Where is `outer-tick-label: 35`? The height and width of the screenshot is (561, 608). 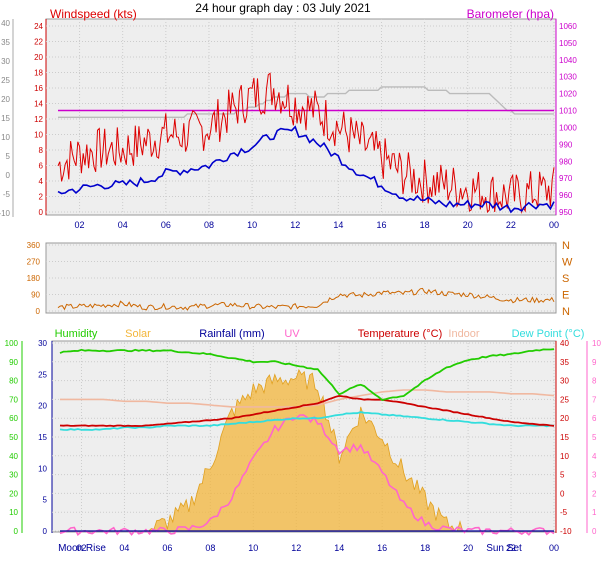 outer-tick-label: 35 is located at coordinates (5, 42).